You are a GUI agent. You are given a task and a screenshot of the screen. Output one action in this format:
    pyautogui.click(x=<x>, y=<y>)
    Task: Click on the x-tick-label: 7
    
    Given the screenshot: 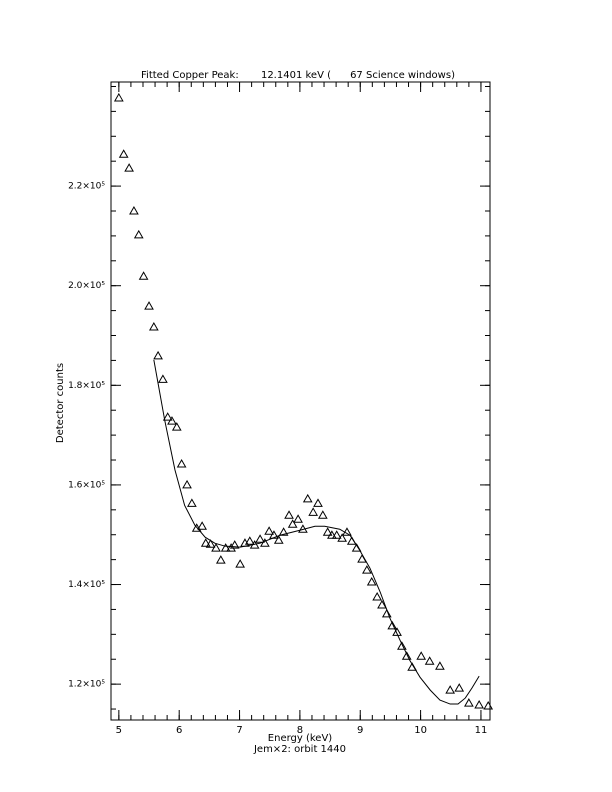 What is the action you would take?
    pyautogui.click(x=239, y=730)
    